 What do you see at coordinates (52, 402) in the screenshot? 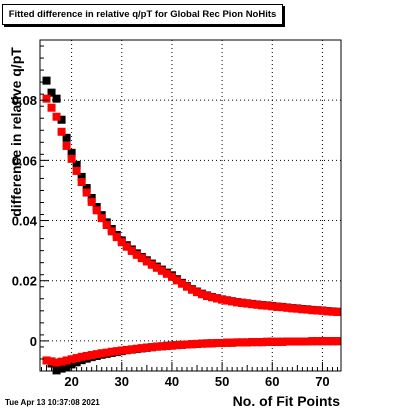
I see `timestamp: Tue Apr 13 10:37:08 2021` at bounding box center [52, 402].